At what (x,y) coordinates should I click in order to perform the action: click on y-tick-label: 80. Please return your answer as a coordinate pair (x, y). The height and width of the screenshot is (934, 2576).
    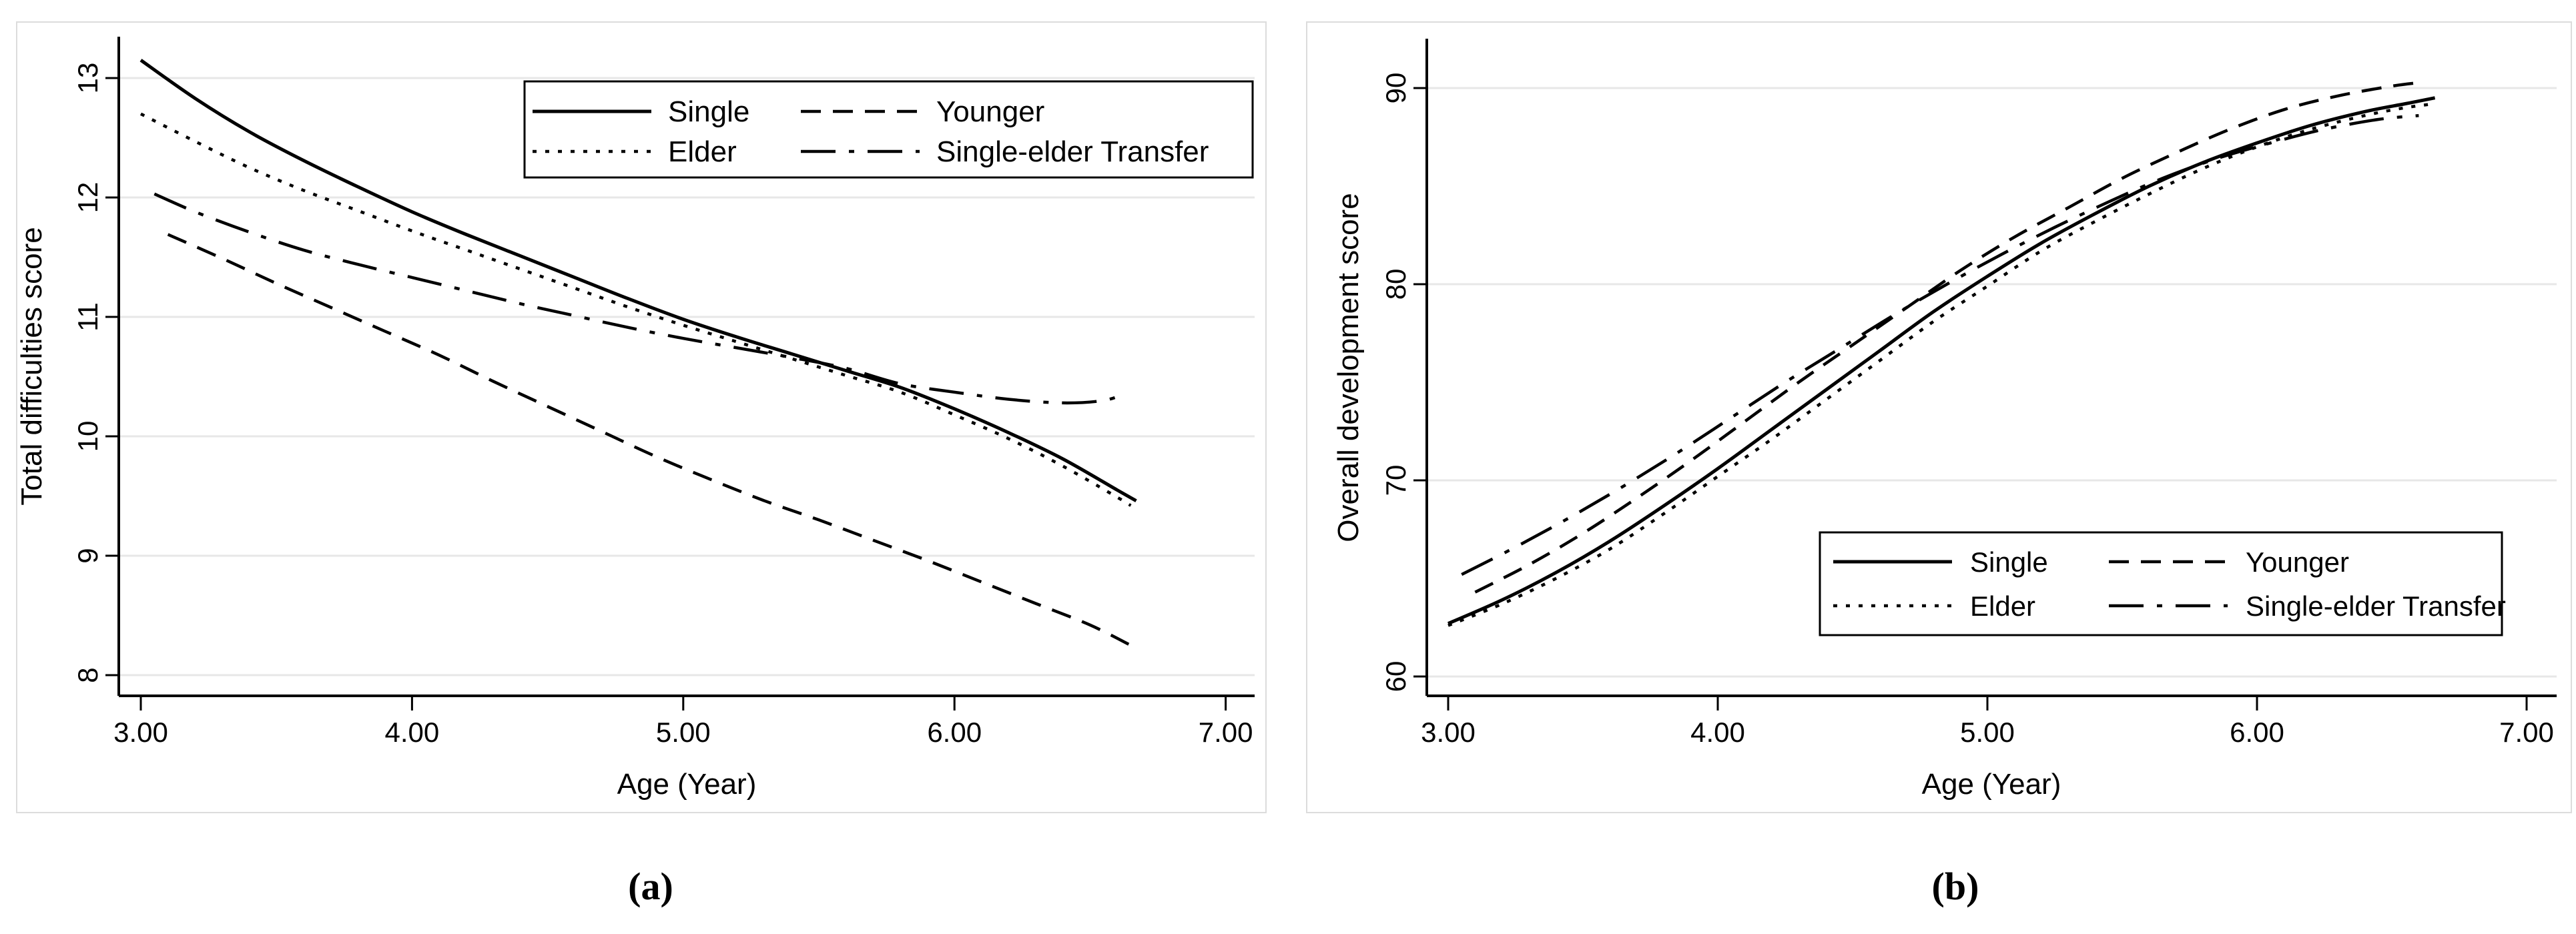
    Looking at the image, I should click on (1395, 284).